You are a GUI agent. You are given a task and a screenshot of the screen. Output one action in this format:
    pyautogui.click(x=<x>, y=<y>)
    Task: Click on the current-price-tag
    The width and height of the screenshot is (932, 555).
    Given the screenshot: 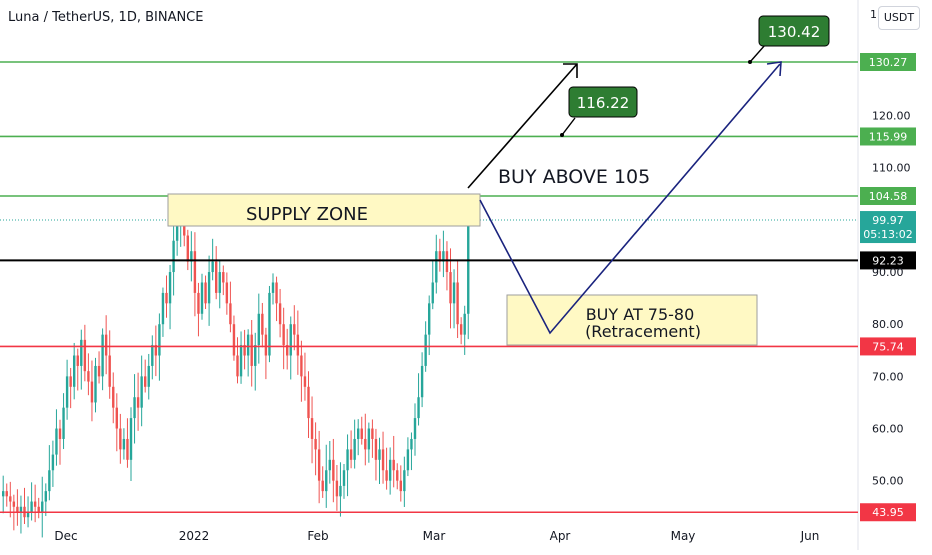 What is the action you would take?
    pyautogui.click(x=888, y=227)
    